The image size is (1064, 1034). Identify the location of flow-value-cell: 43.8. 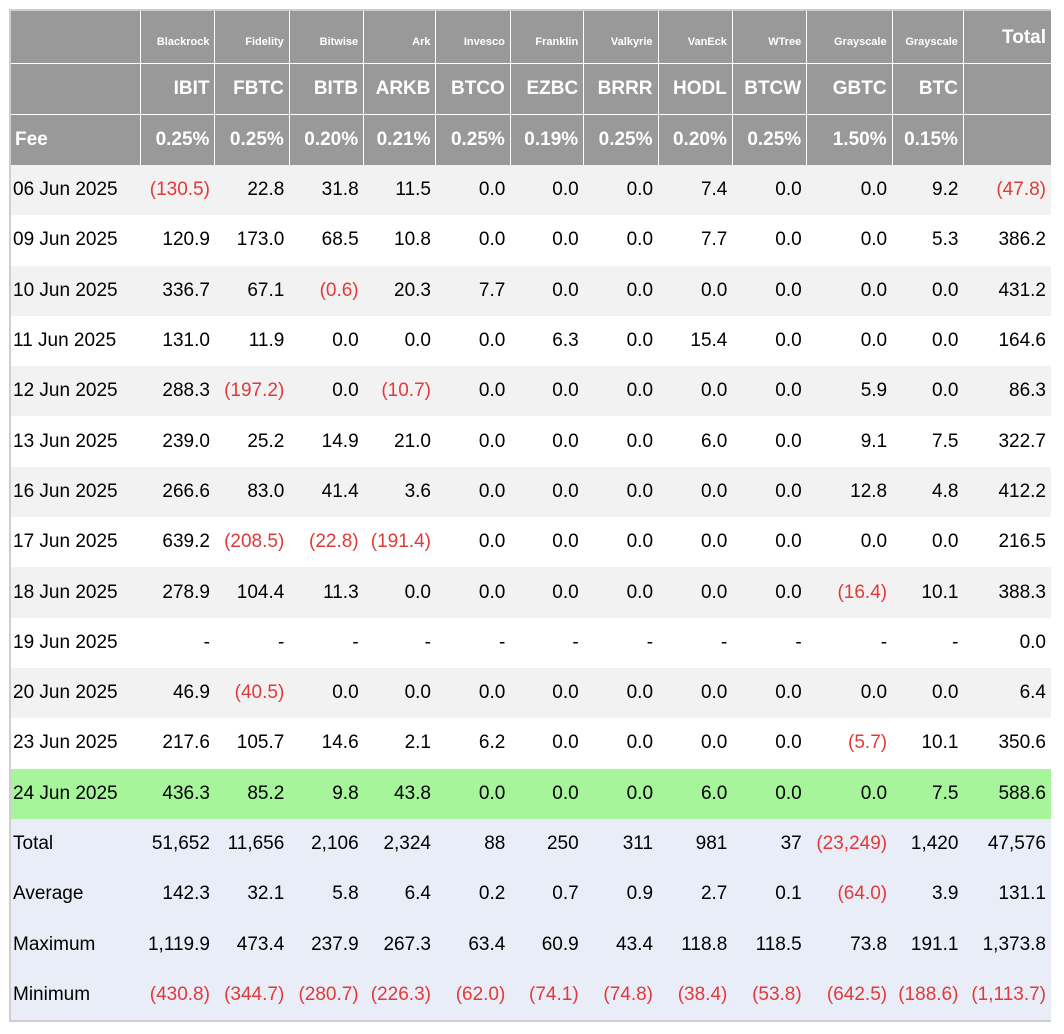
(399, 793).